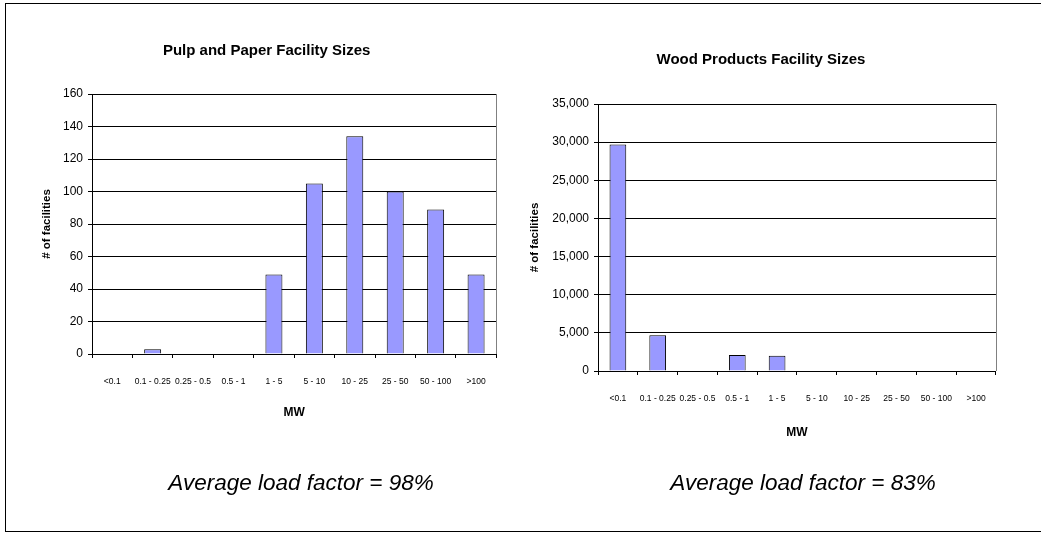 The height and width of the screenshot is (533, 1041). I want to click on y-tick-label: 80, so click(76, 223).